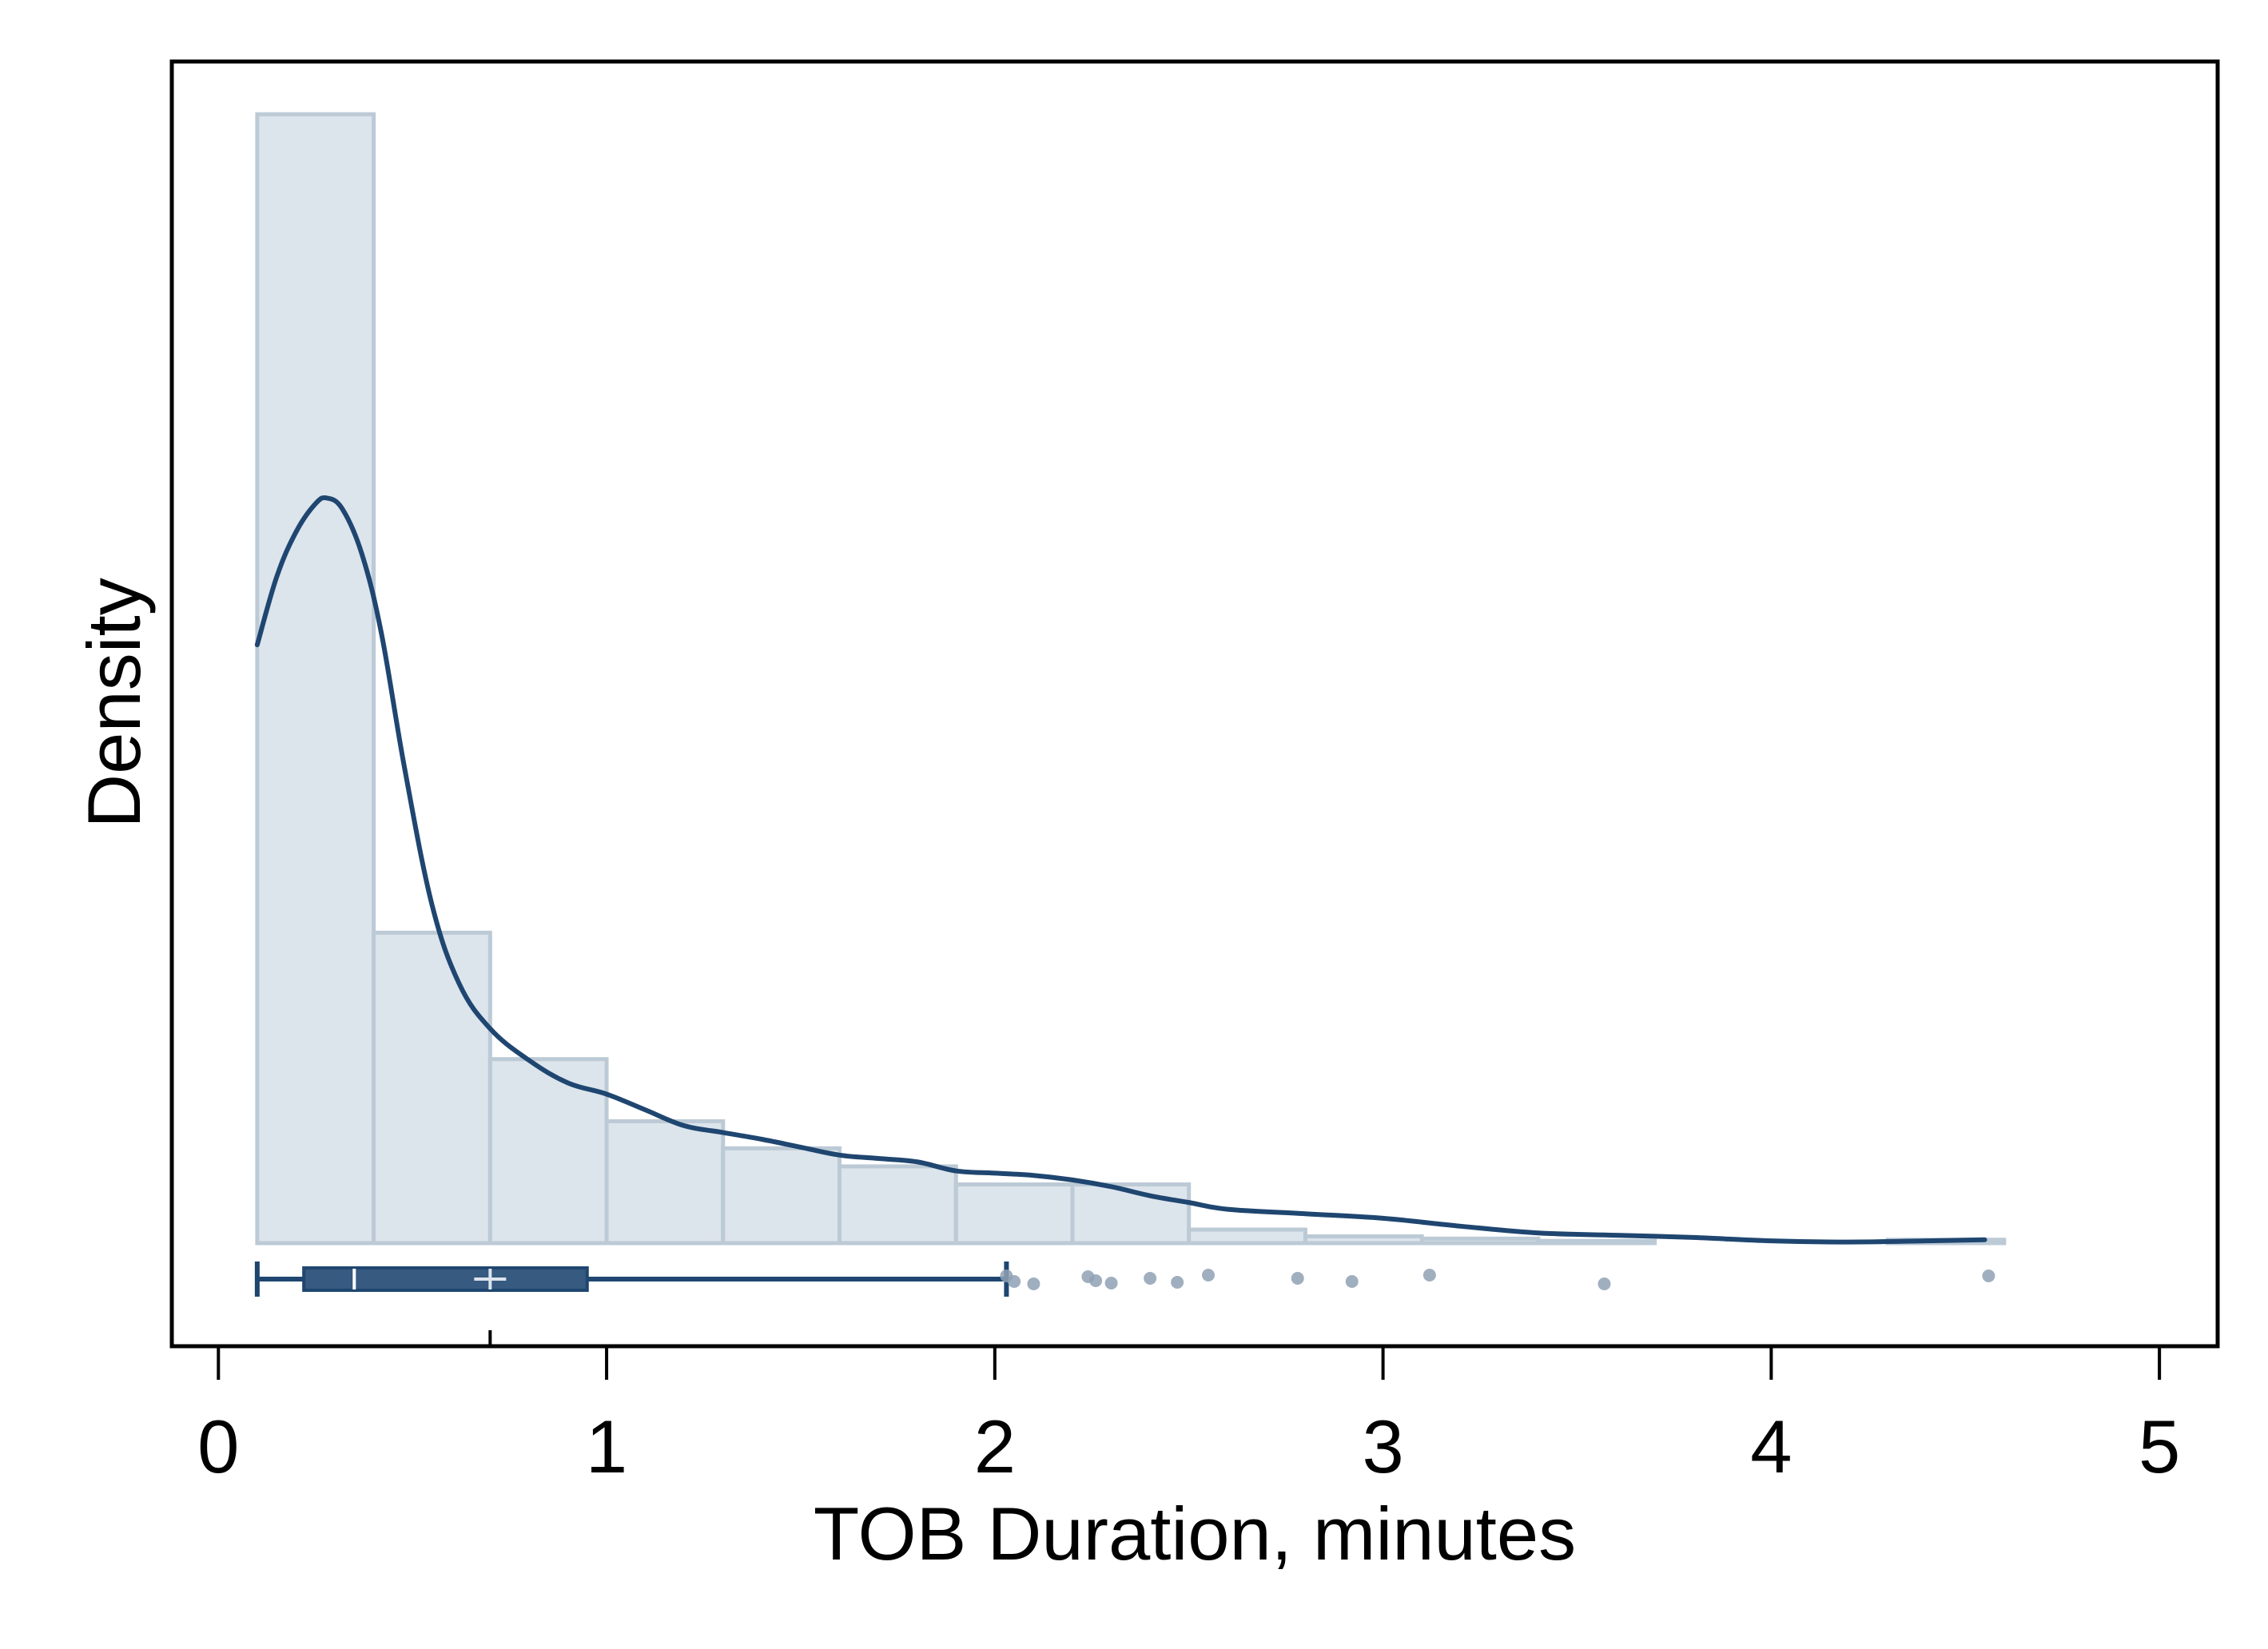  What do you see at coordinates (218, 1446) in the screenshot?
I see `x-tick-label: 0` at bounding box center [218, 1446].